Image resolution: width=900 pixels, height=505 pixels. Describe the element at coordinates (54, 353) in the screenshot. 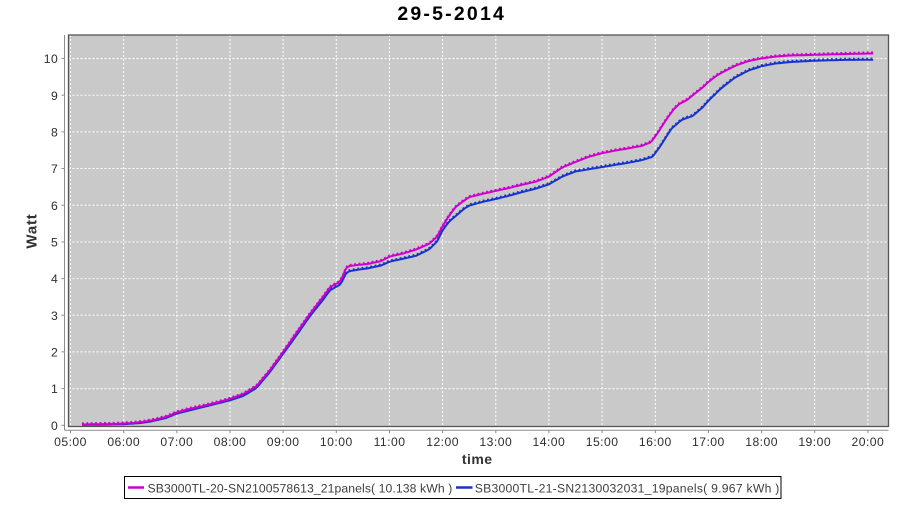

I see `svg-text: 2` at that location.